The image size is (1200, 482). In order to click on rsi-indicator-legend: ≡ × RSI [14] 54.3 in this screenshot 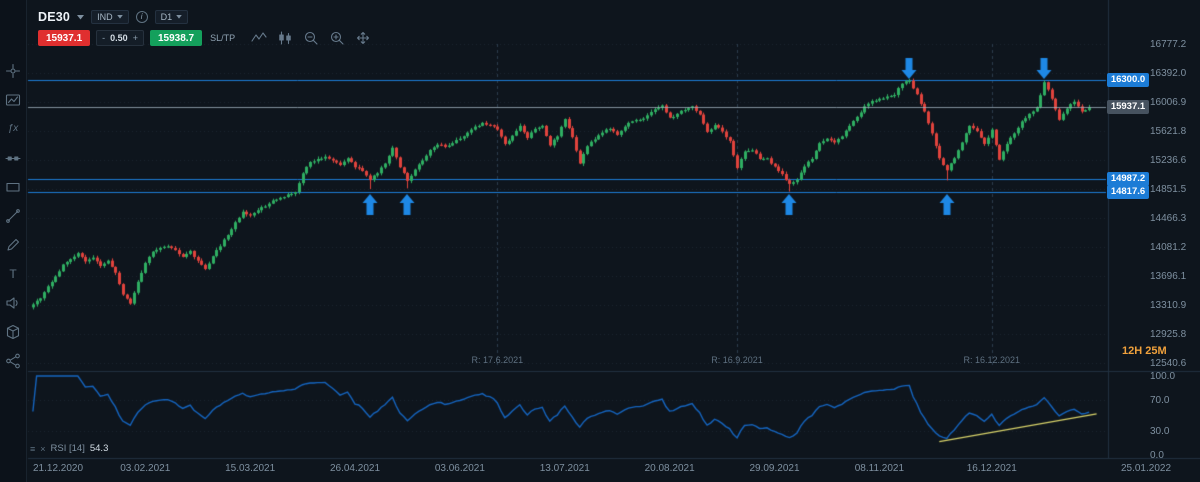, I will do `click(69, 448)`.